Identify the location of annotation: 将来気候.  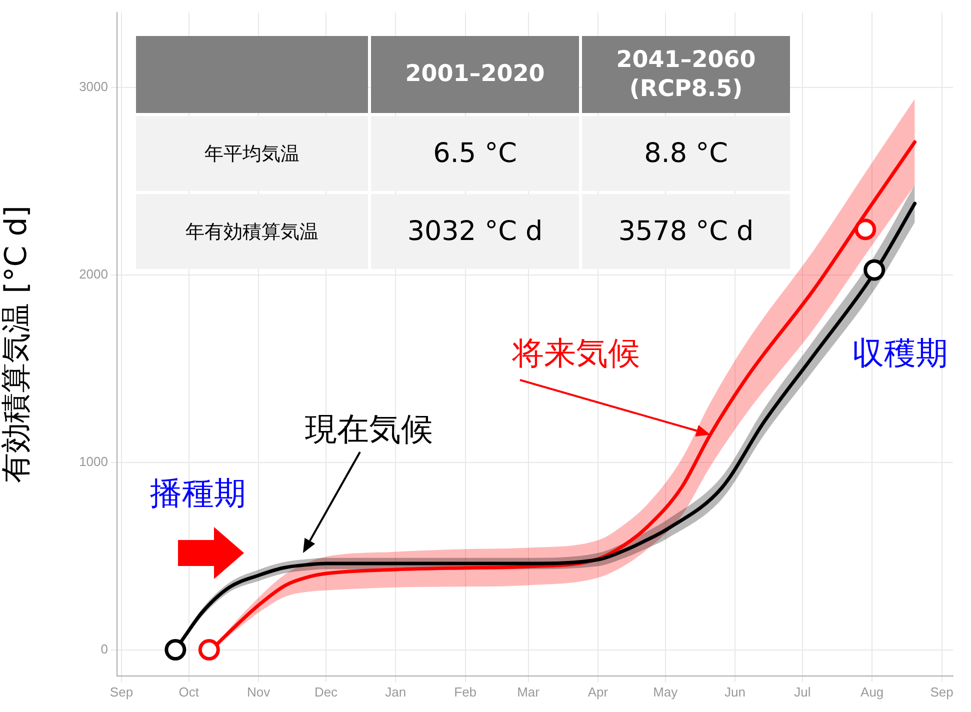
(576, 353).